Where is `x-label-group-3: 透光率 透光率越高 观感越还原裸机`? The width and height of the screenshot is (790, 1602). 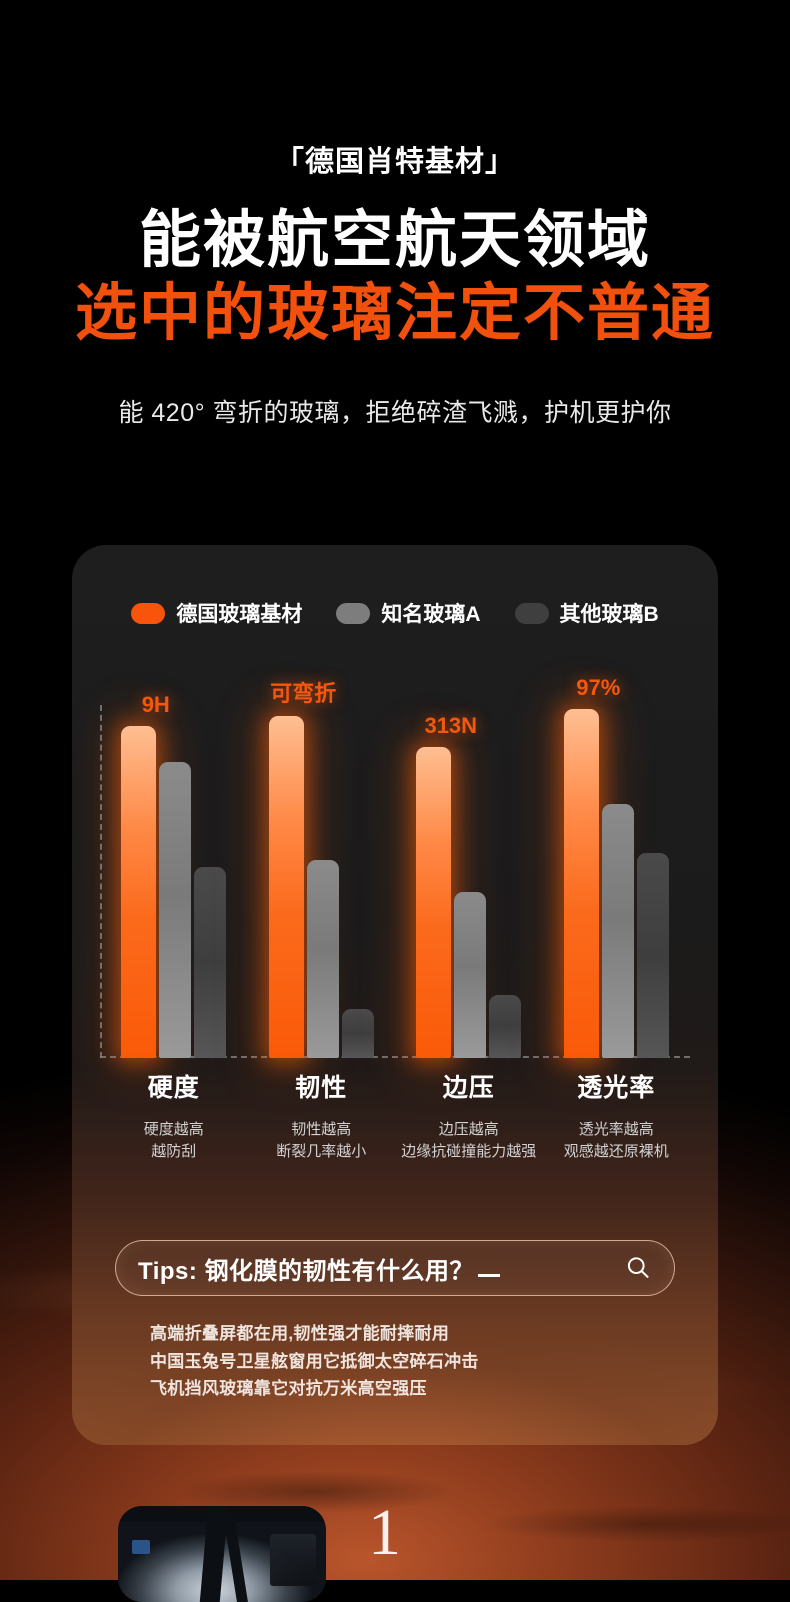
x-label-group-3: 透光率 透光率越高 观感越还原裸机 is located at coordinates (617, 1115).